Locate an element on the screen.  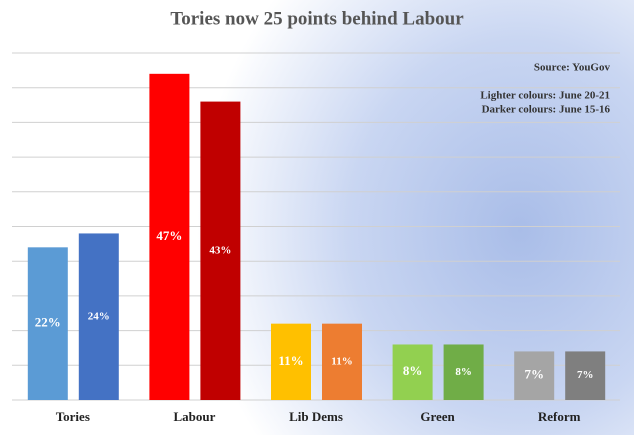
value-label: 43% is located at coordinates (220, 250).